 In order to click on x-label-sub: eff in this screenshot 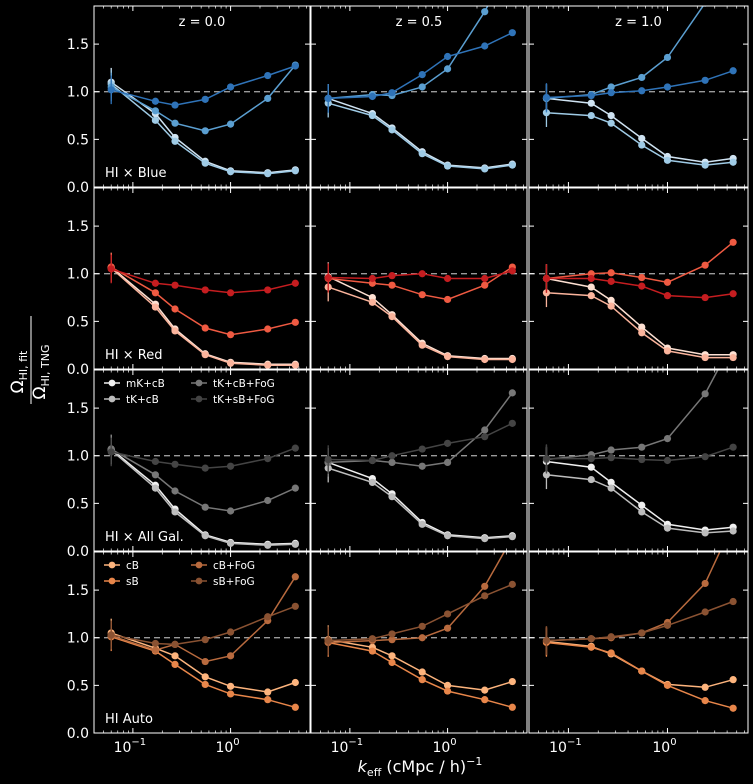, I will do `click(374, 772)`.